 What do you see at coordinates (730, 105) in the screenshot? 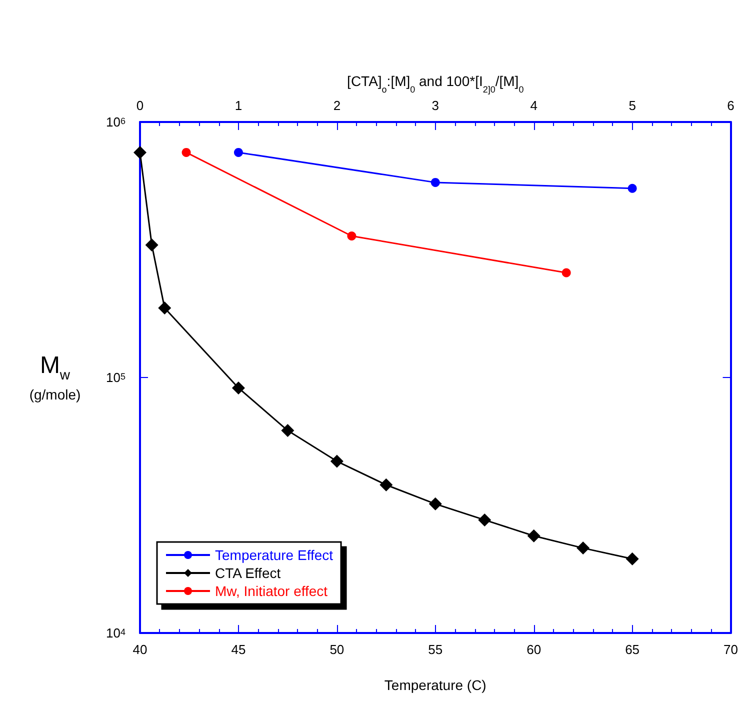
I see `x2-tick-label: 6` at bounding box center [730, 105].